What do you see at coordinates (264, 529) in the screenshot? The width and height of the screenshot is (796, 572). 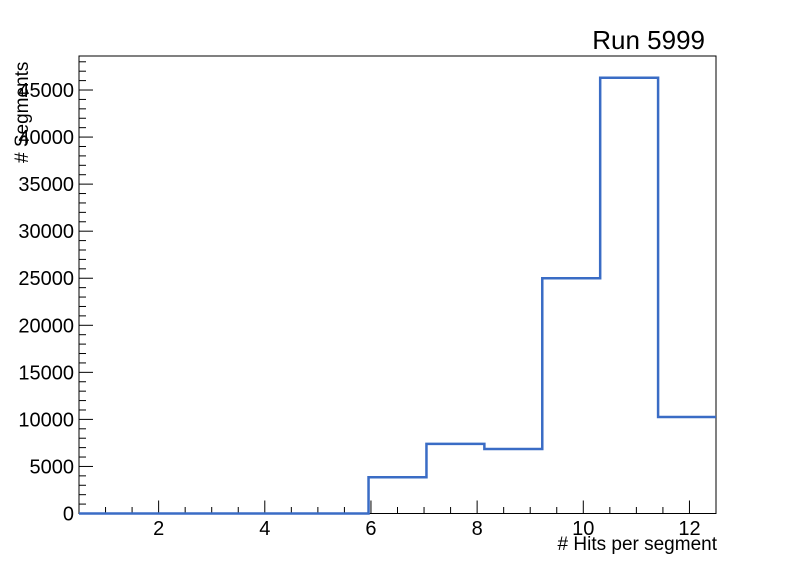 I see `x-tick-label: 4` at bounding box center [264, 529].